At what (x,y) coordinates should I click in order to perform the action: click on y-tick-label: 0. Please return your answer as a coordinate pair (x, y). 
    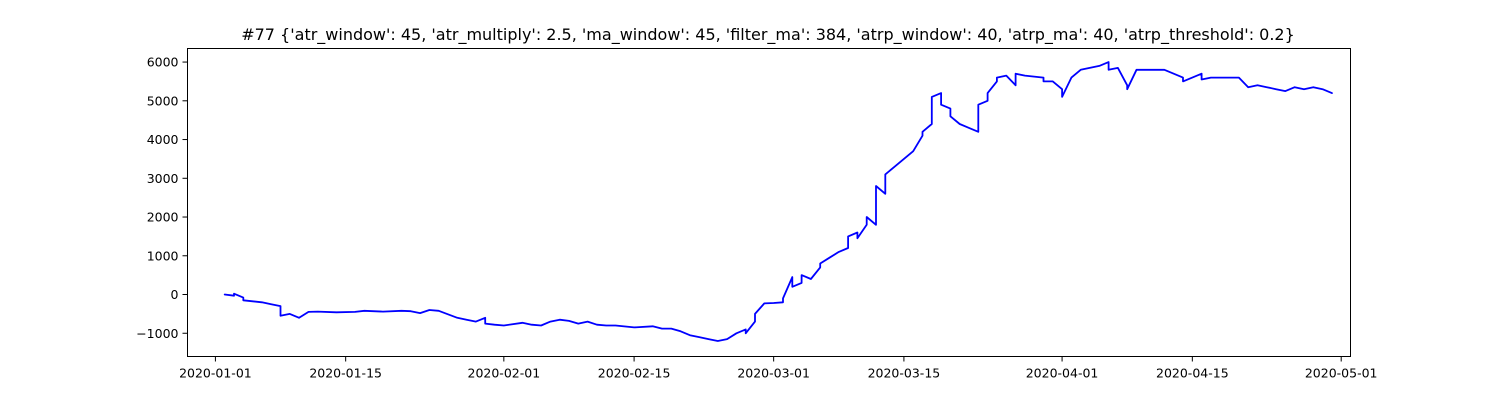
    Looking at the image, I should click on (175, 294).